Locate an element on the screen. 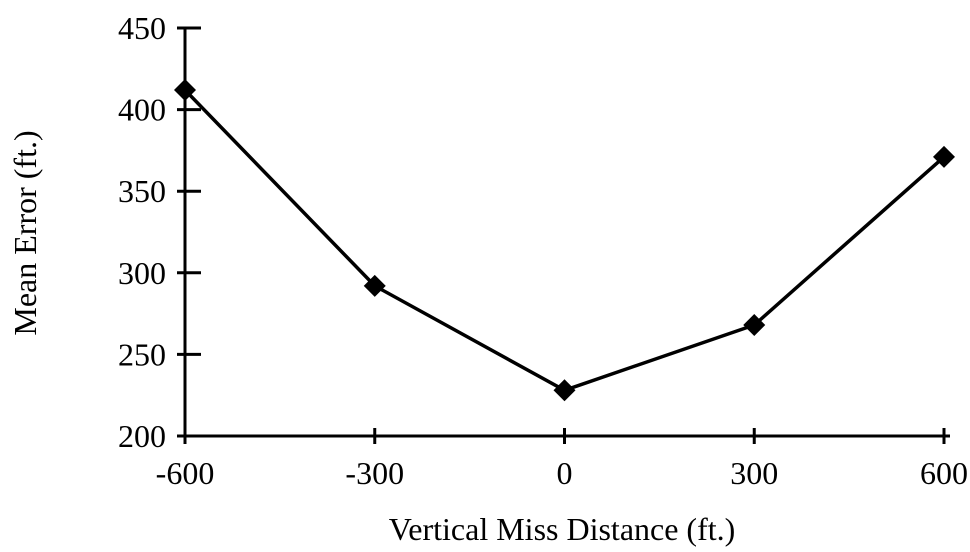 This screenshot has height=552, width=970. x-tick-label: 0 is located at coordinates (565, 473).